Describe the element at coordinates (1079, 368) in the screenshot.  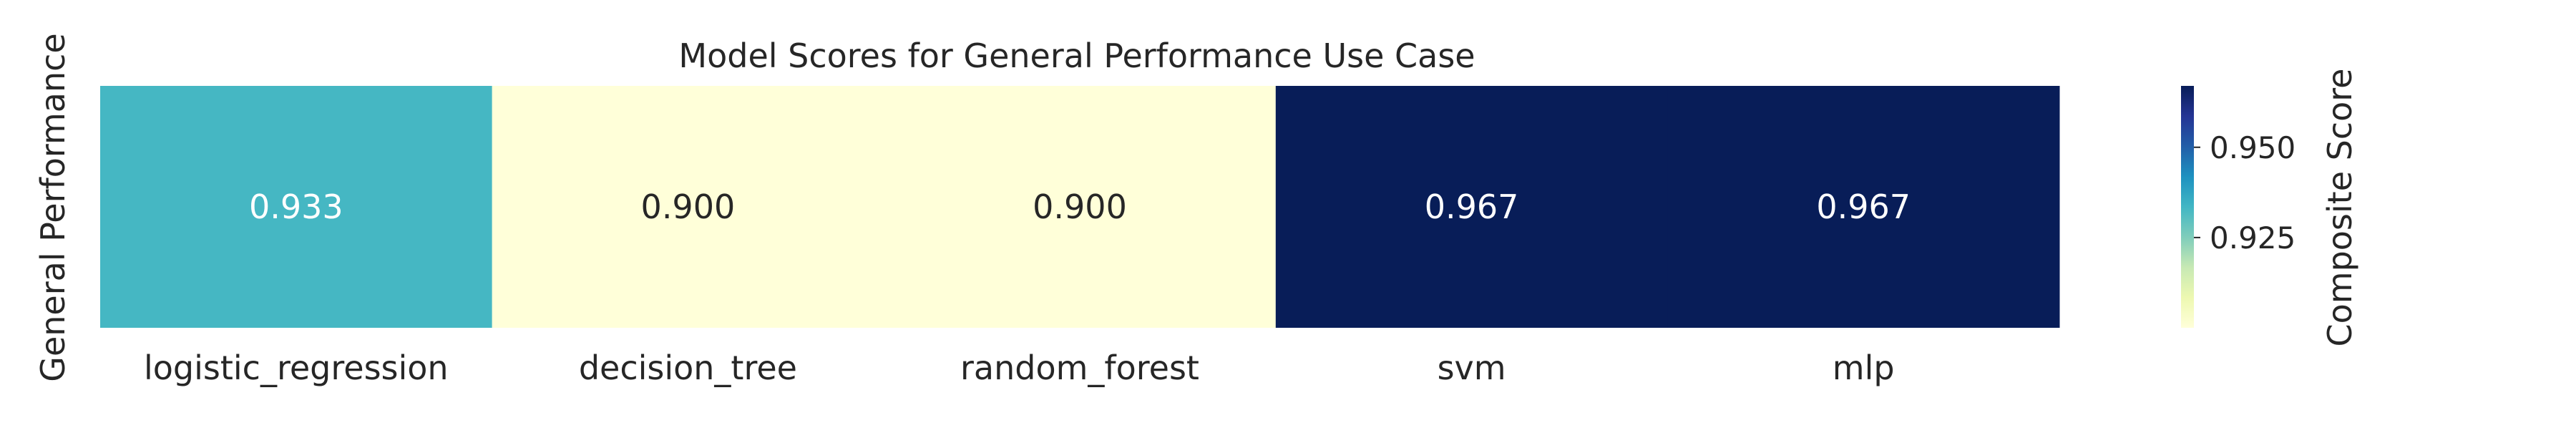
I see `x-tick-label: random_forest` at that location.